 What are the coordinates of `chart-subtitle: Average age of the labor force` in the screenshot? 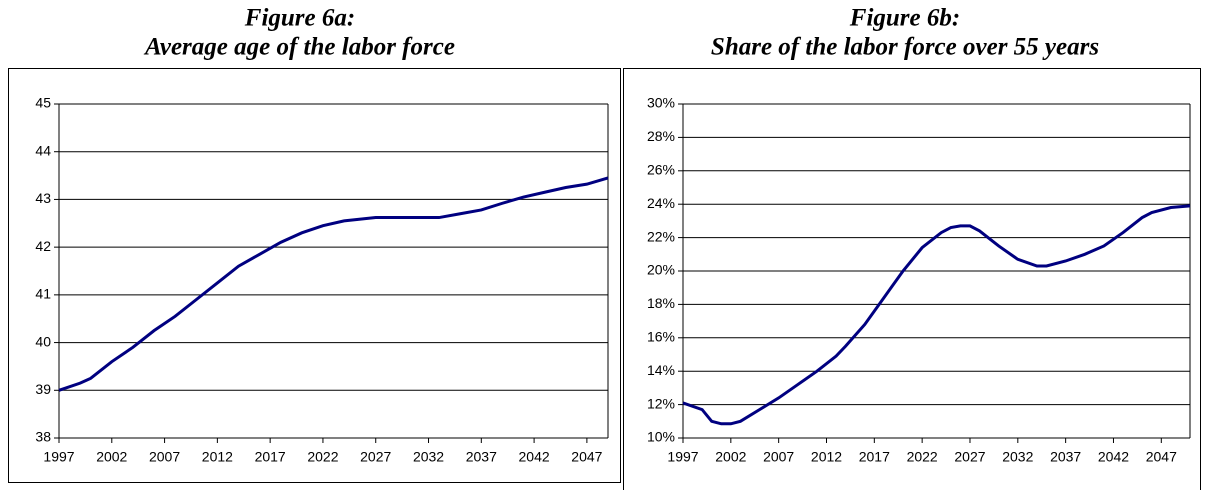 It's located at (299, 47).